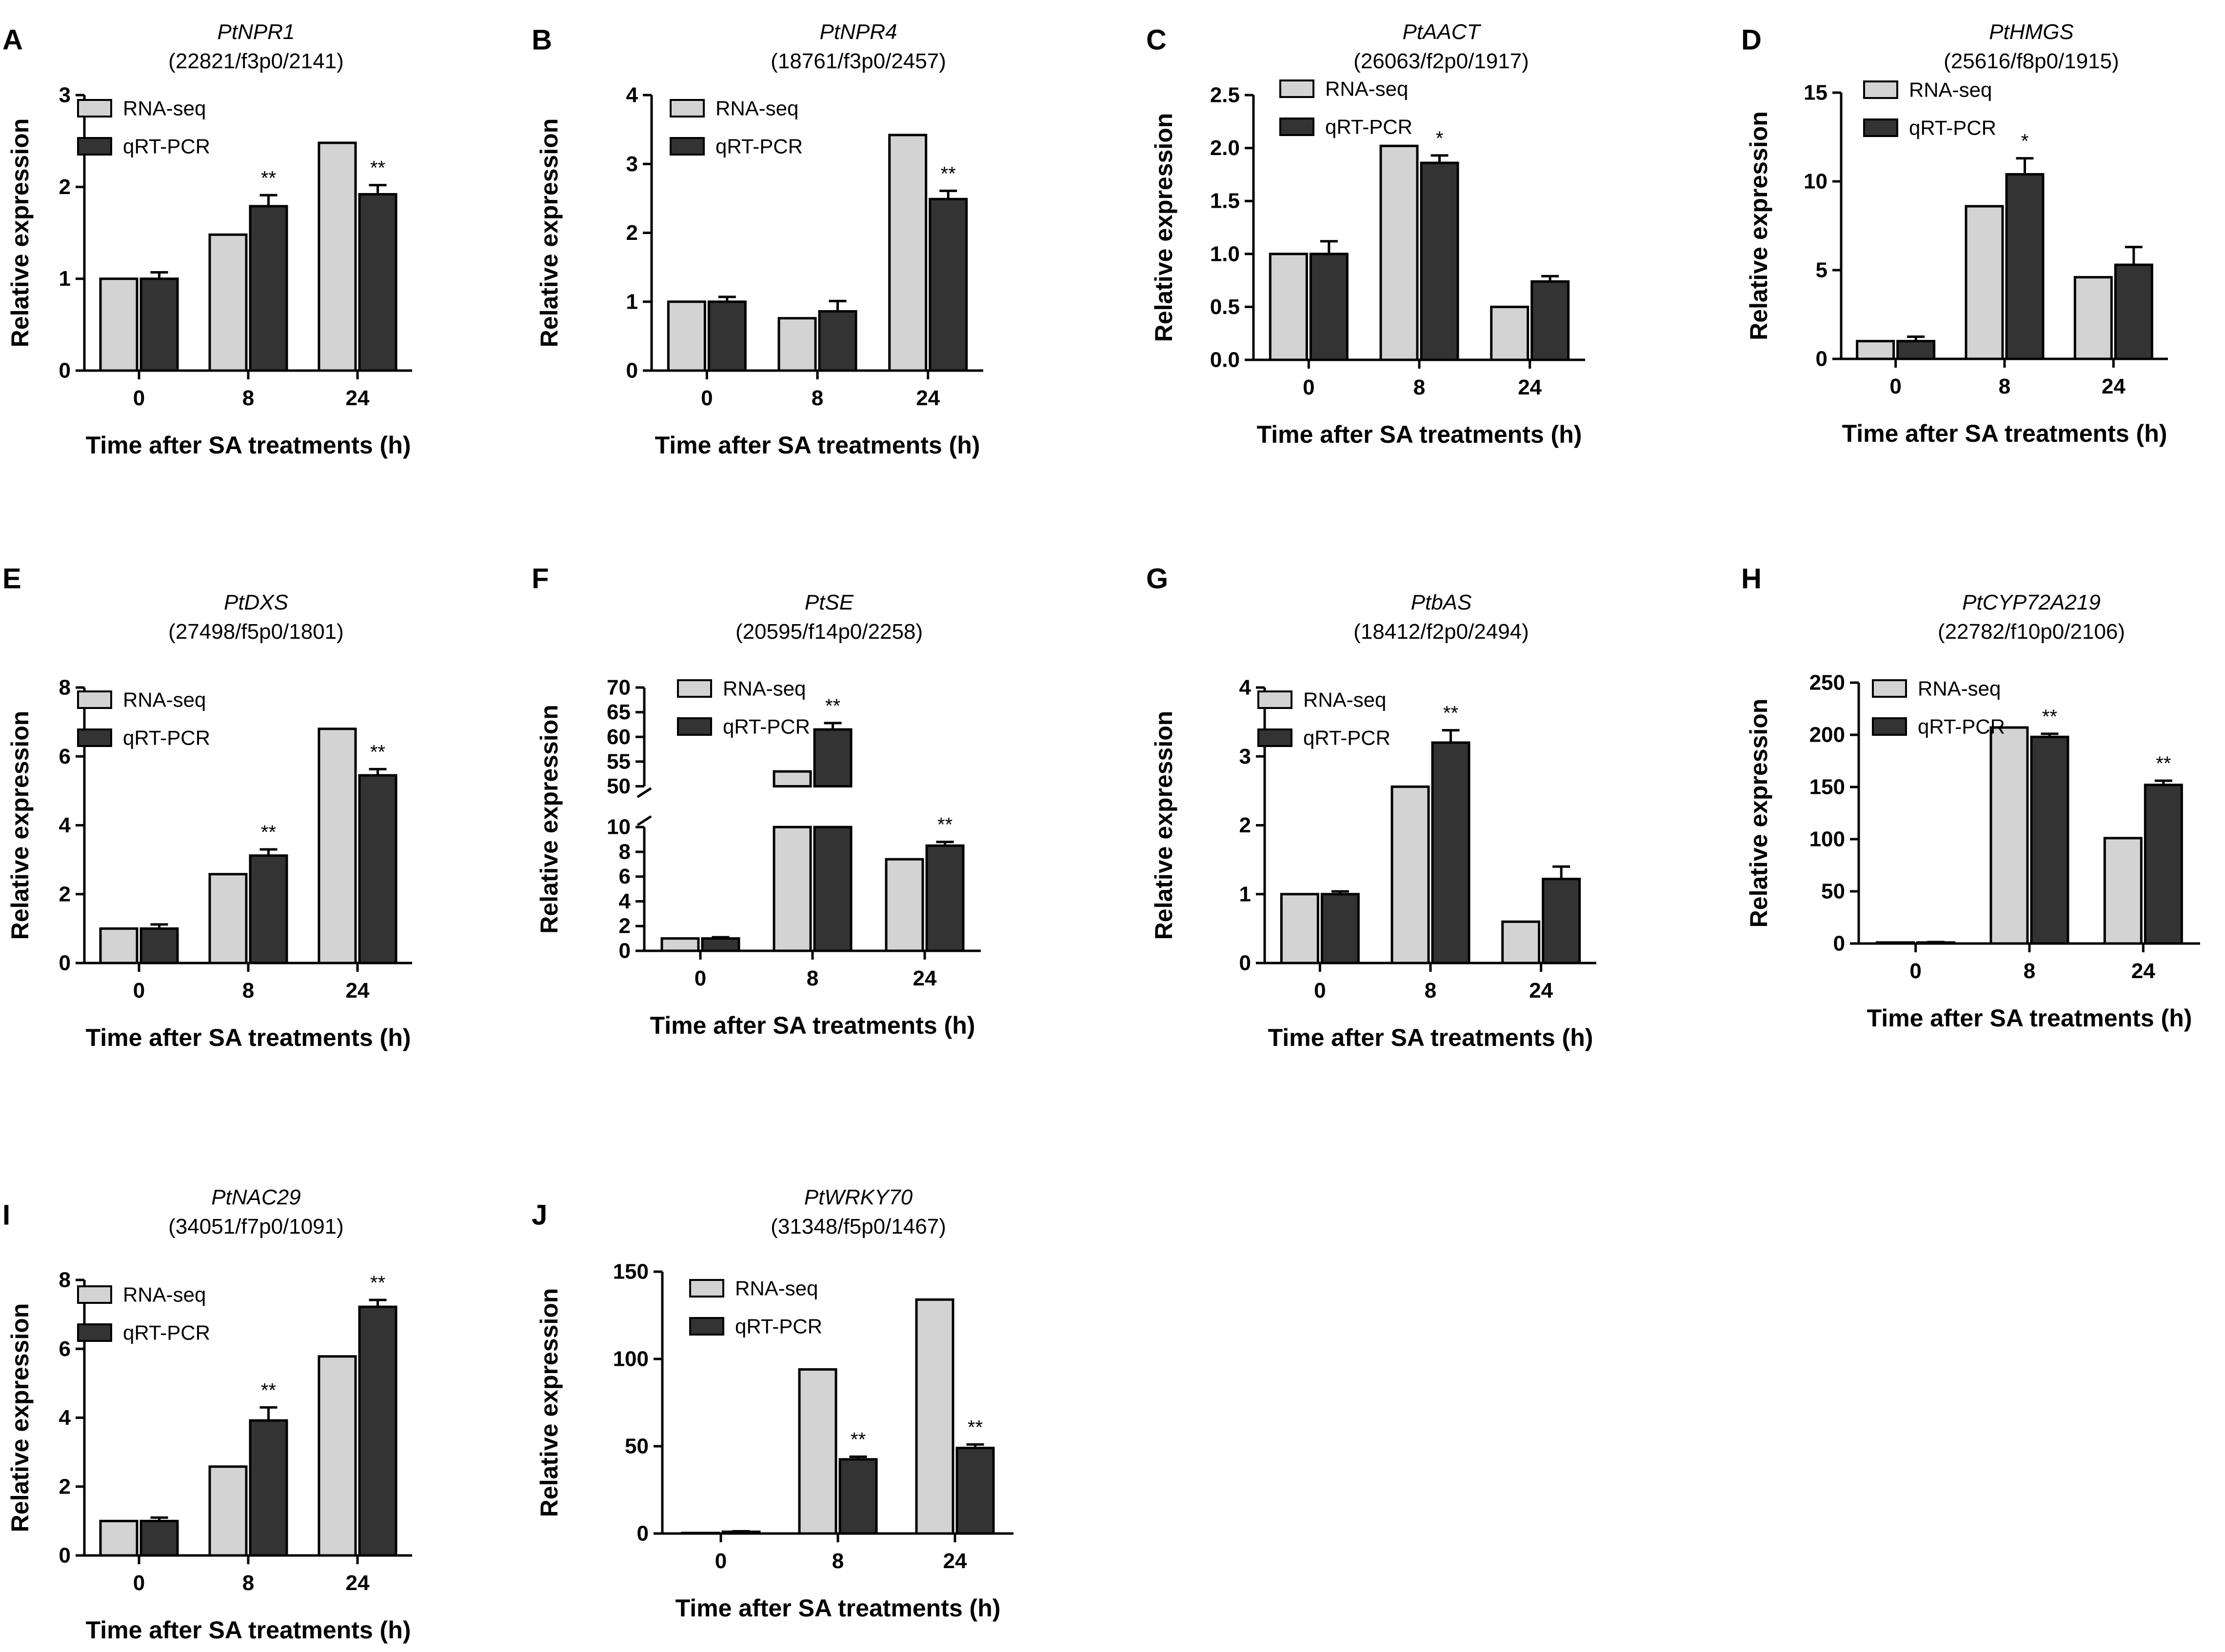  I want to click on legend-label-qrt-pcr-g: qRT-PCR, so click(1347, 738).